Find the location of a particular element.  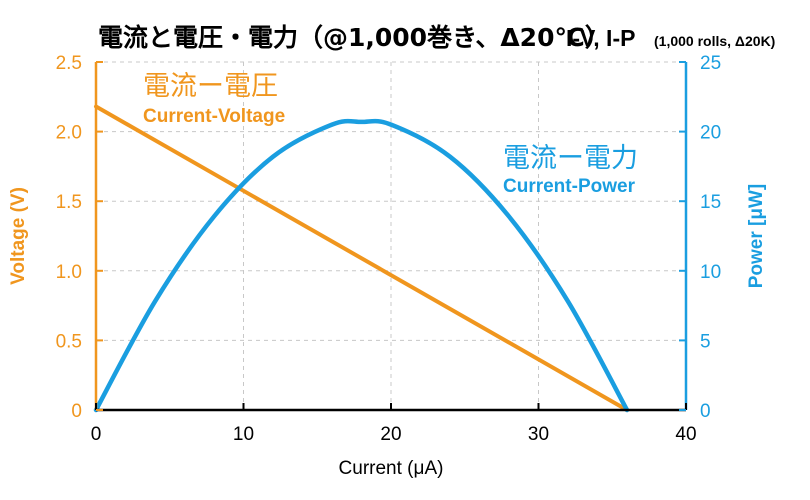

power-series-label: 電流ー電力 is located at coordinates (570, 158).